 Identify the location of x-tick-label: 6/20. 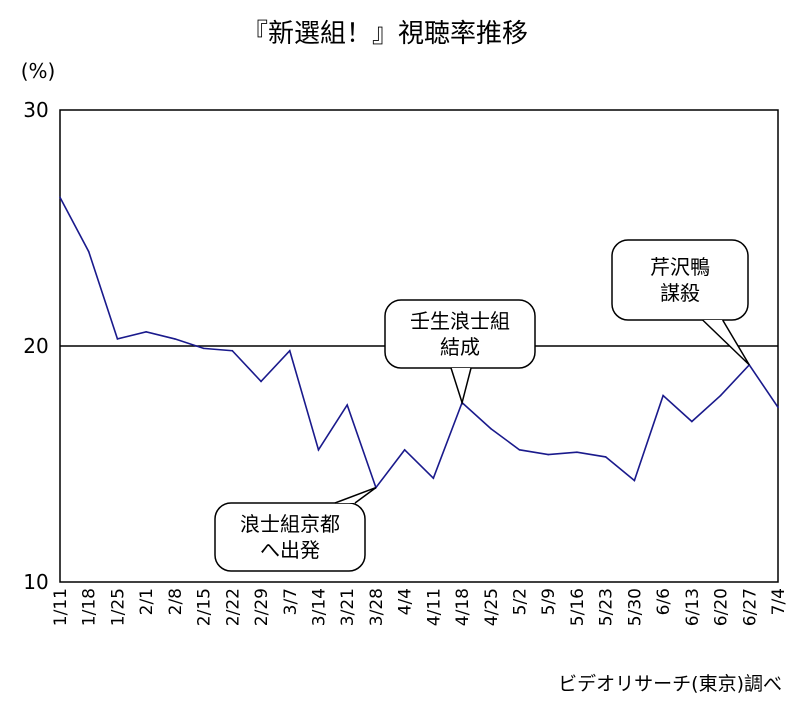
(722, 607).